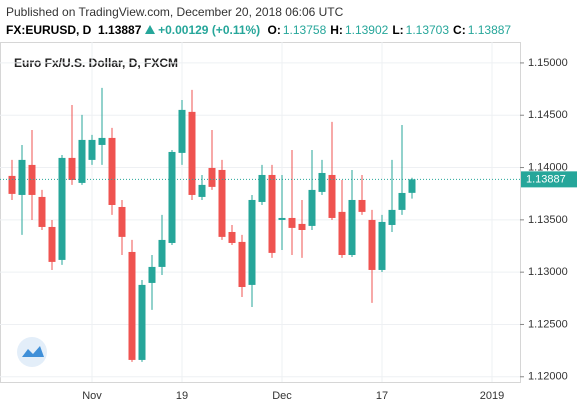 This screenshot has height=413, width=577. Describe the element at coordinates (382, 396) in the screenshot. I see `x-tick-label: 17` at that location.